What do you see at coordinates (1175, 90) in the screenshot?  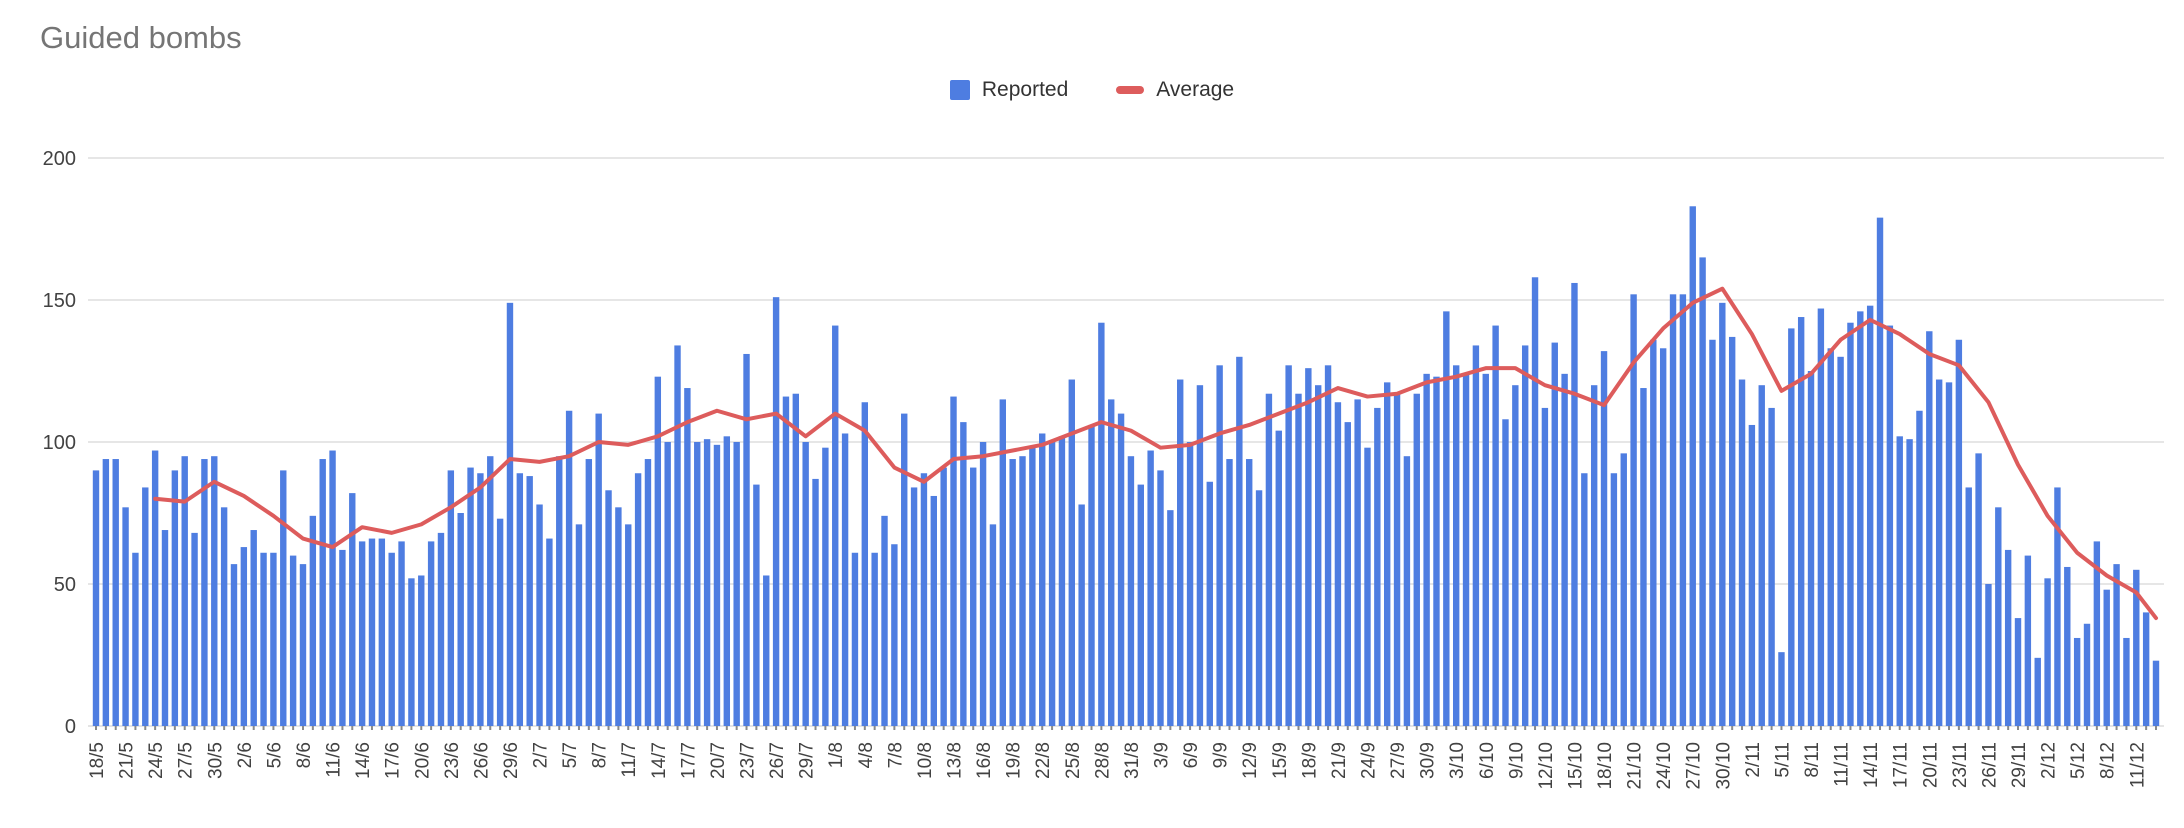 I see `legend-item-average: Average` at bounding box center [1175, 90].